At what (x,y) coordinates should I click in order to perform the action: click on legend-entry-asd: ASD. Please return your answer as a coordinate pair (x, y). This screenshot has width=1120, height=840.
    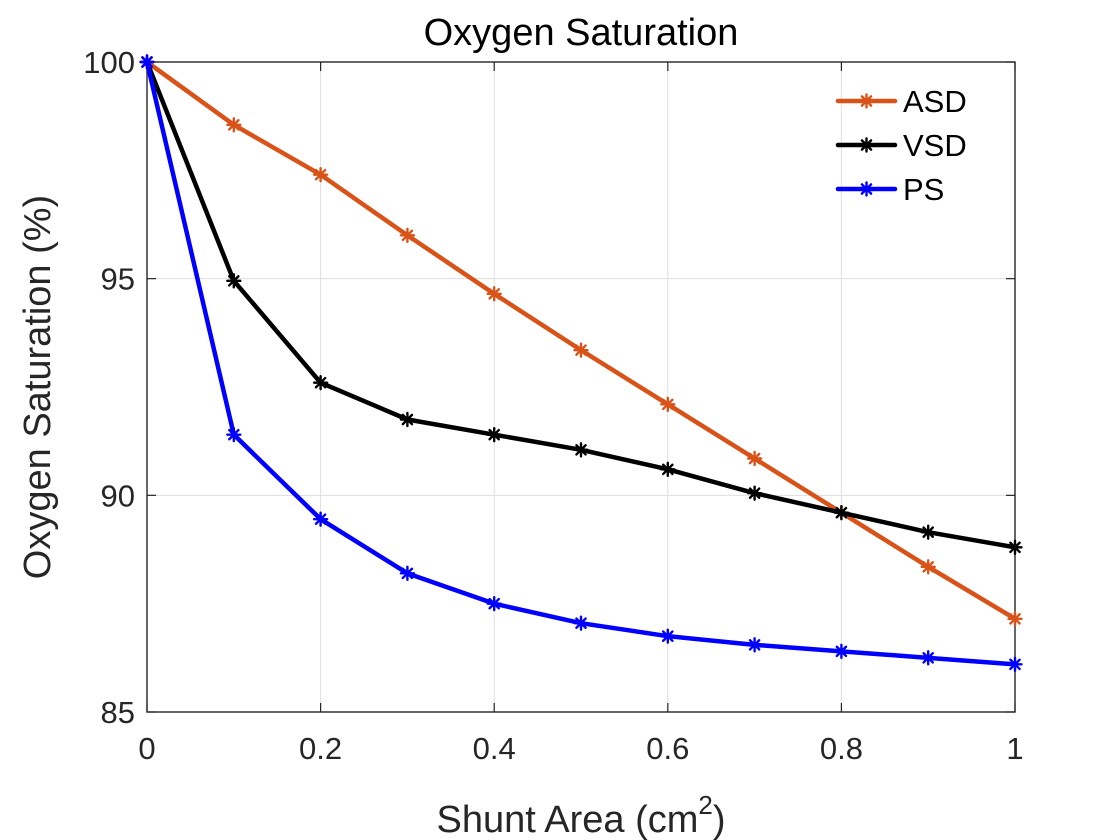
    Looking at the image, I should click on (901, 101).